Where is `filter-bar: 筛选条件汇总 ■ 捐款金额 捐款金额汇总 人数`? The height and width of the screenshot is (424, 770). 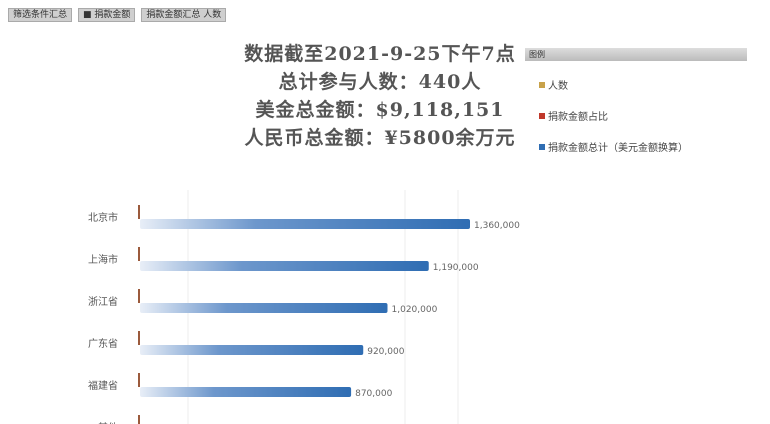 filter-bar: 筛选条件汇总 ■ 捐款金额 捐款金额汇总 人数 is located at coordinates (117, 15).